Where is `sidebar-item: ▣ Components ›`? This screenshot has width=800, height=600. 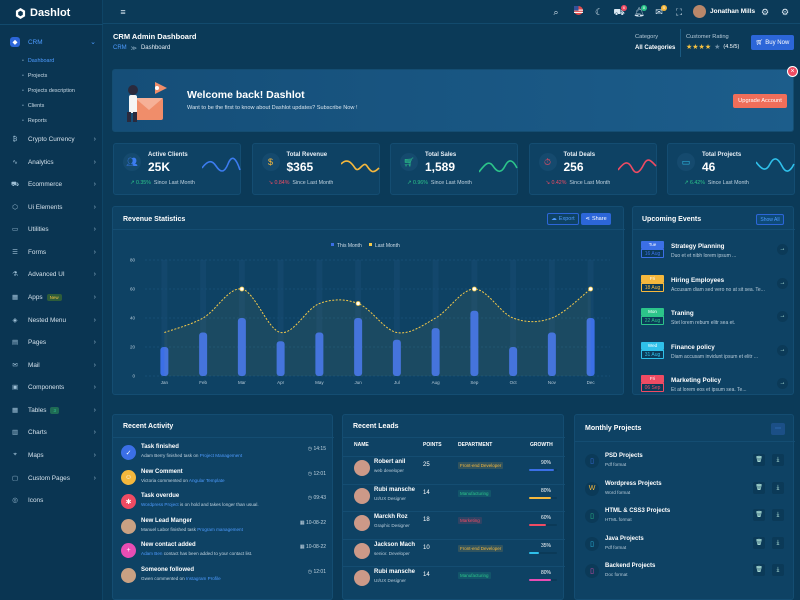
sidebar-item: ▣ Components › is located at coordinates (51, 387).